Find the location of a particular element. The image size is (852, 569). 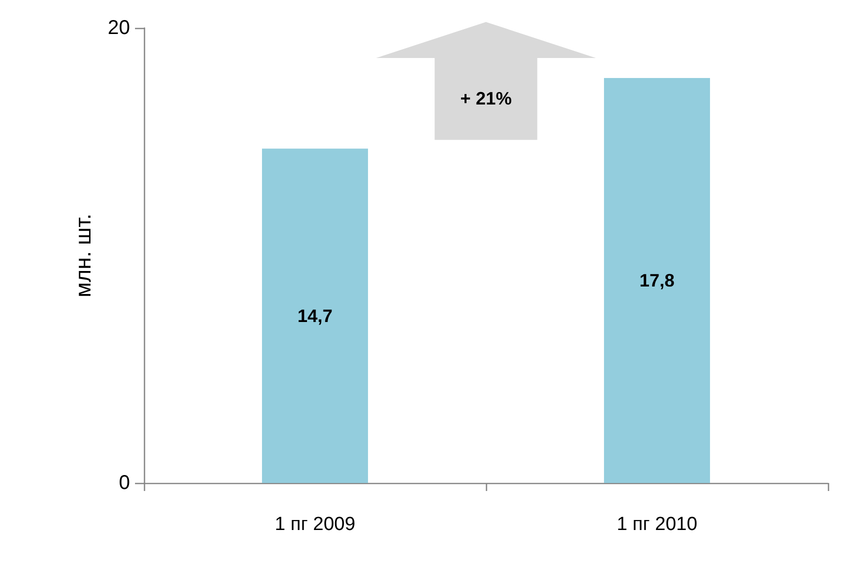

data-label: 14,7 is located at coordinates (315, 316).